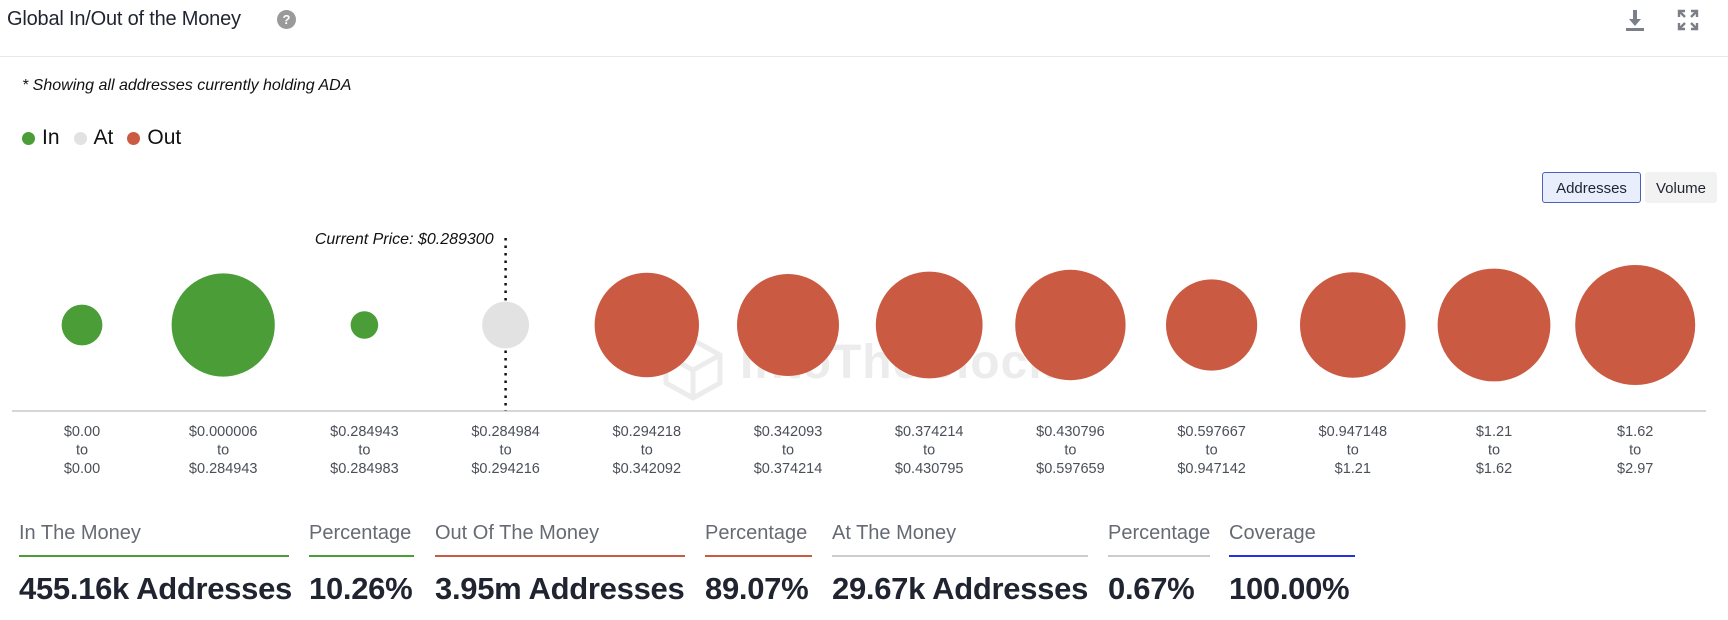 This screenshot has height=620, width=1728. I want to click on bin-label-to: $0.947142, so click(1211, 469).